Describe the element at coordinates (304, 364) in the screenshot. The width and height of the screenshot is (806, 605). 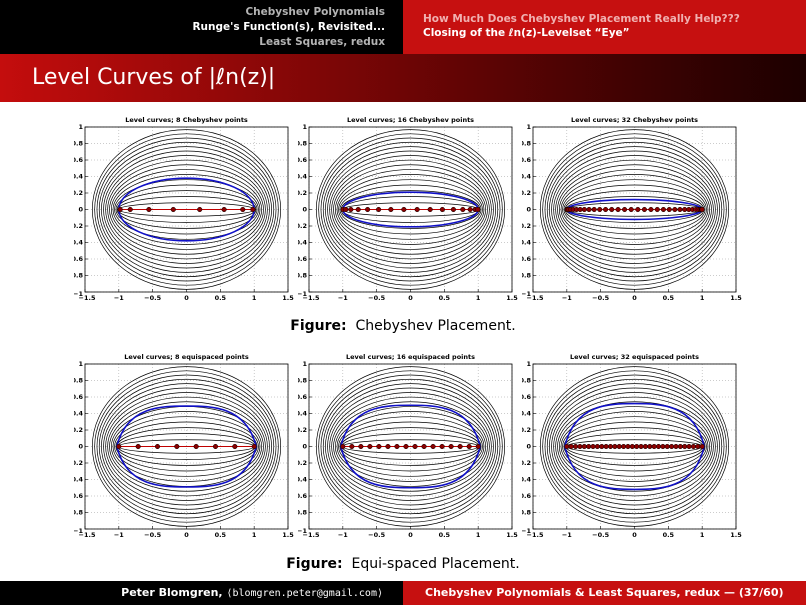
I see `y-tick-label: 1` at that location.